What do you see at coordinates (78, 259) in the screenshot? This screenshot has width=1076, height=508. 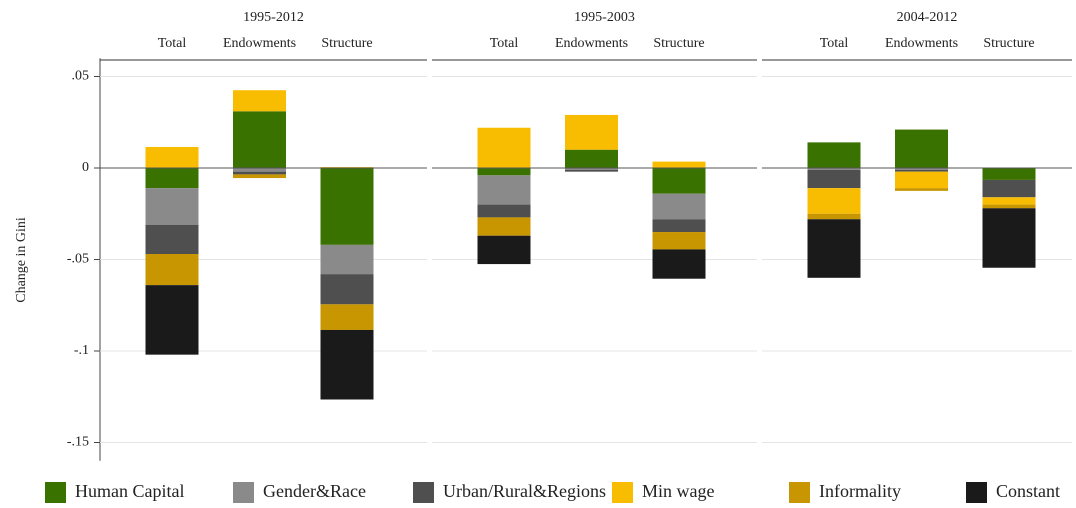 I see `y-tick-label: -.05` at bounding box center [78, 259].